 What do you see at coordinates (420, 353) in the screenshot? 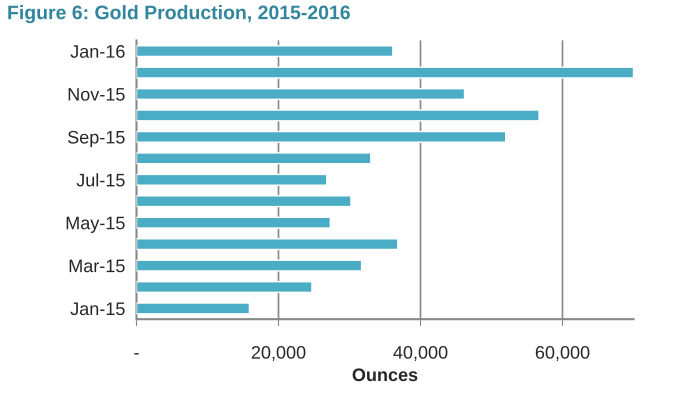
I see `x-tick-label: 40,000` at bounding box center [420, 353].